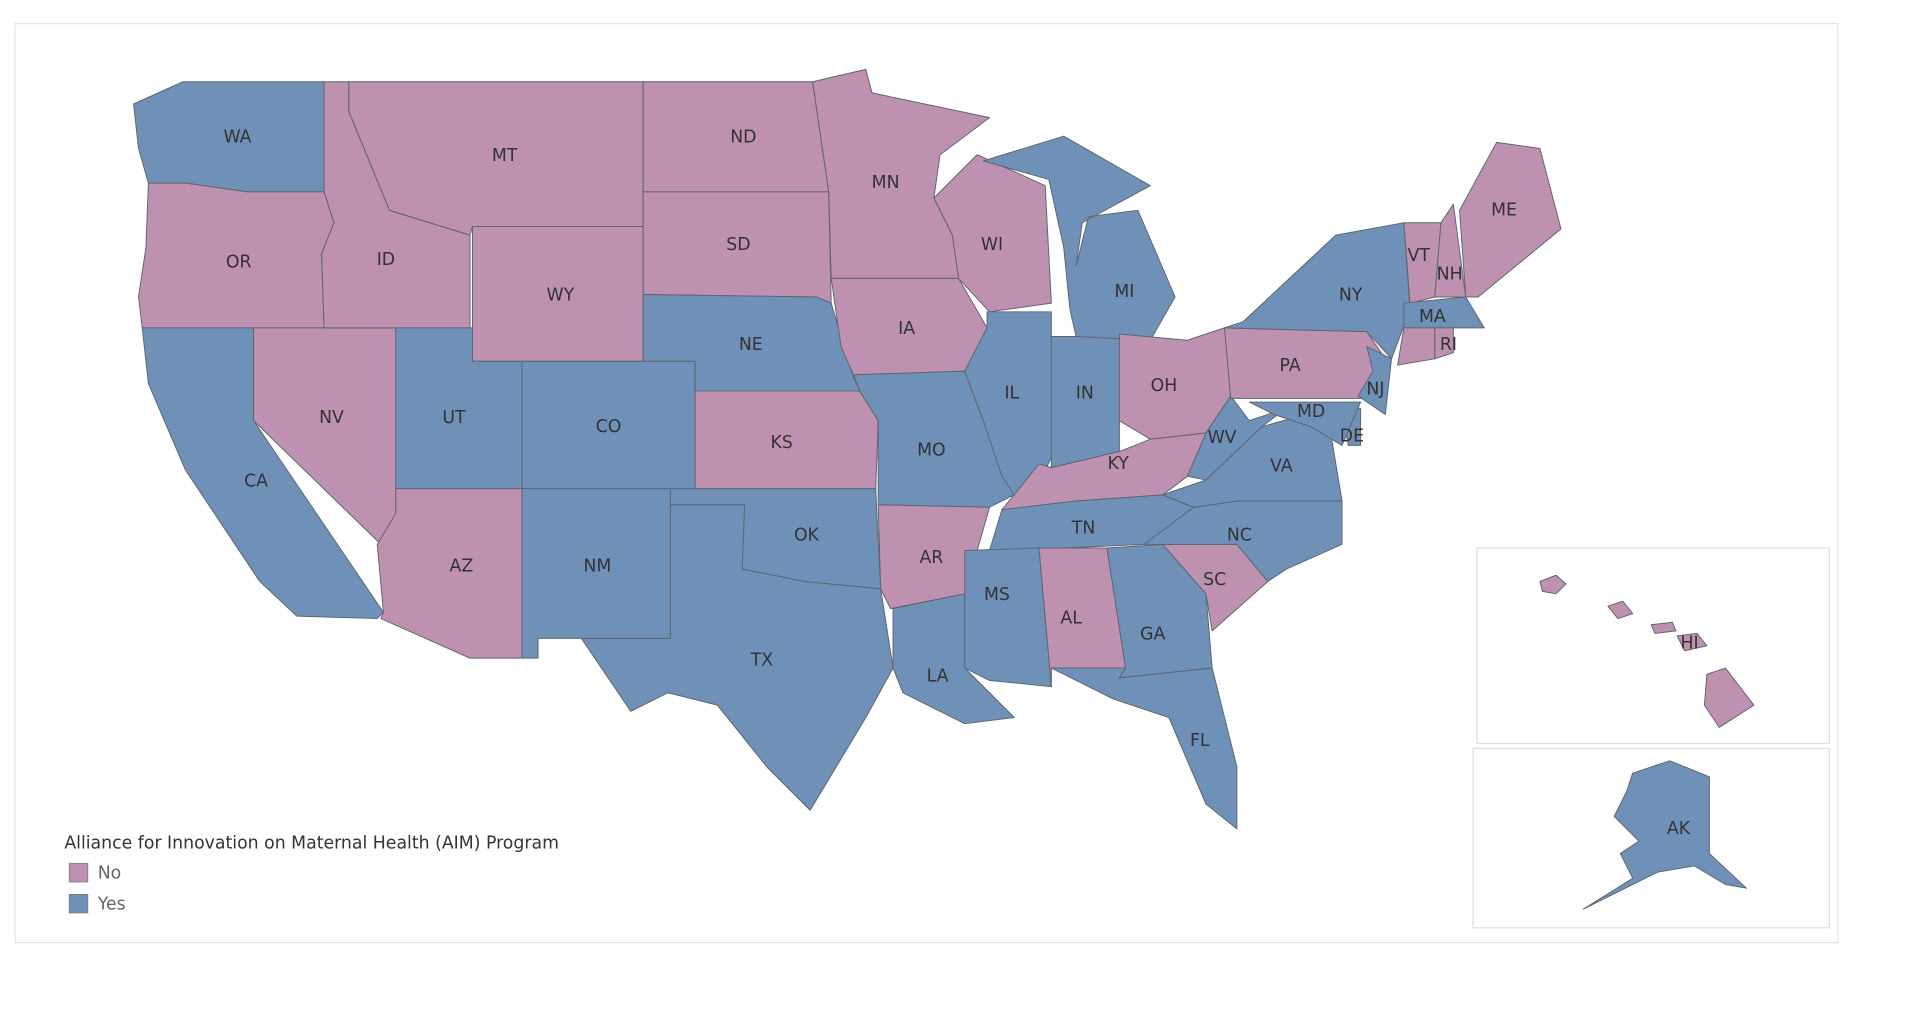  Describe the element at coordinates (782, 443) in the screenshot. I see `state-label: KS` at that location.